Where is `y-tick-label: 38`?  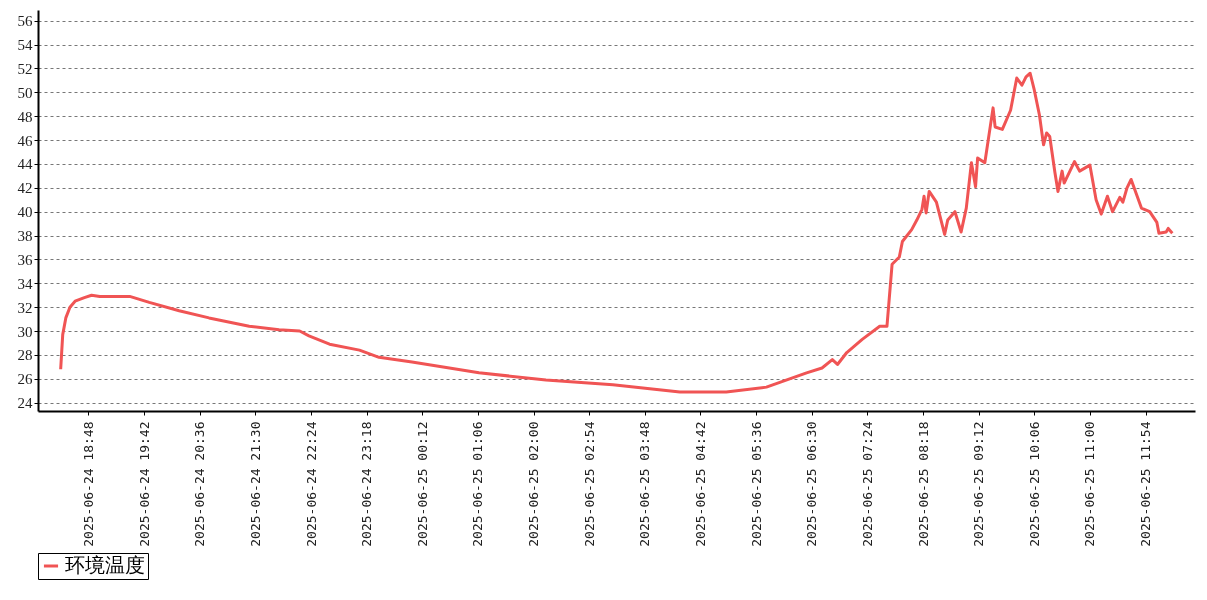 y-tick-label: 38 is located at coordinates (25, 236).